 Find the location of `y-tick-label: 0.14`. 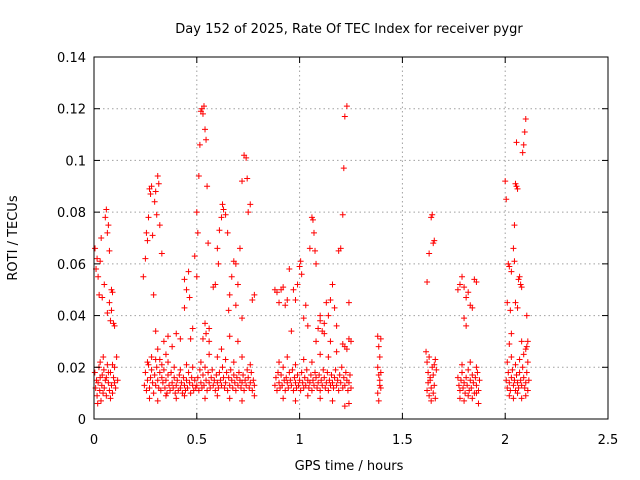

y-tick-label: 0.14 is located at coordinates (71, 58).